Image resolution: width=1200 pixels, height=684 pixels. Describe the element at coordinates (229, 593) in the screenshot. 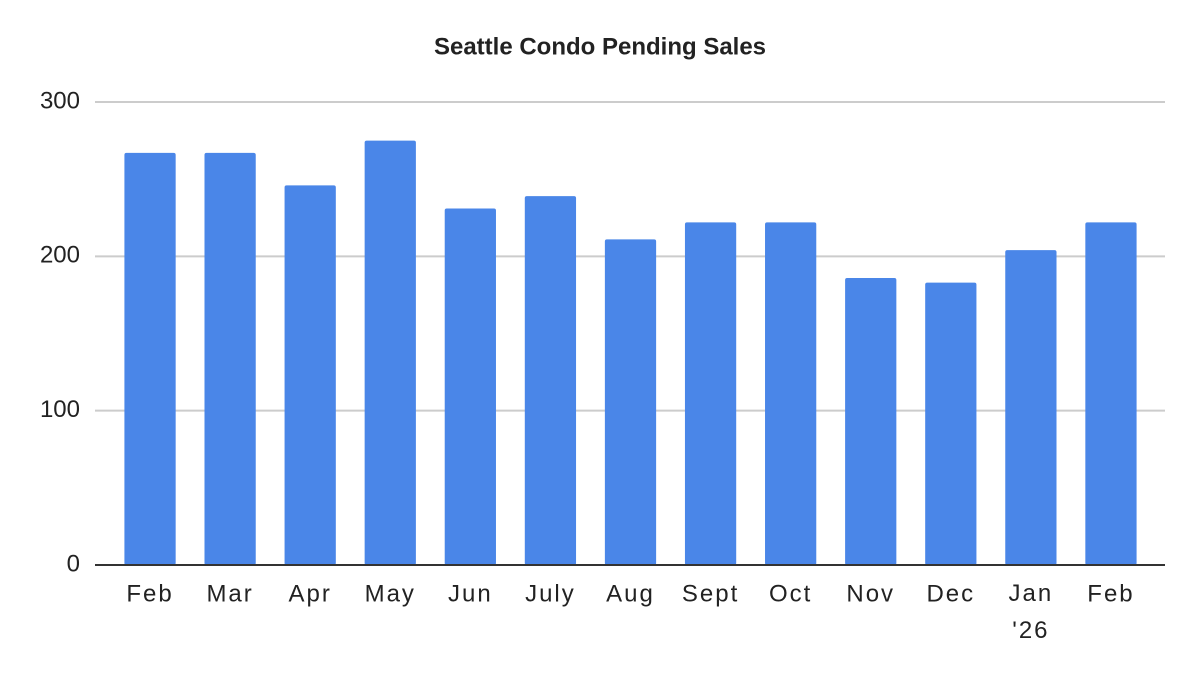

I see `x-tick-label: Mar` at that location.